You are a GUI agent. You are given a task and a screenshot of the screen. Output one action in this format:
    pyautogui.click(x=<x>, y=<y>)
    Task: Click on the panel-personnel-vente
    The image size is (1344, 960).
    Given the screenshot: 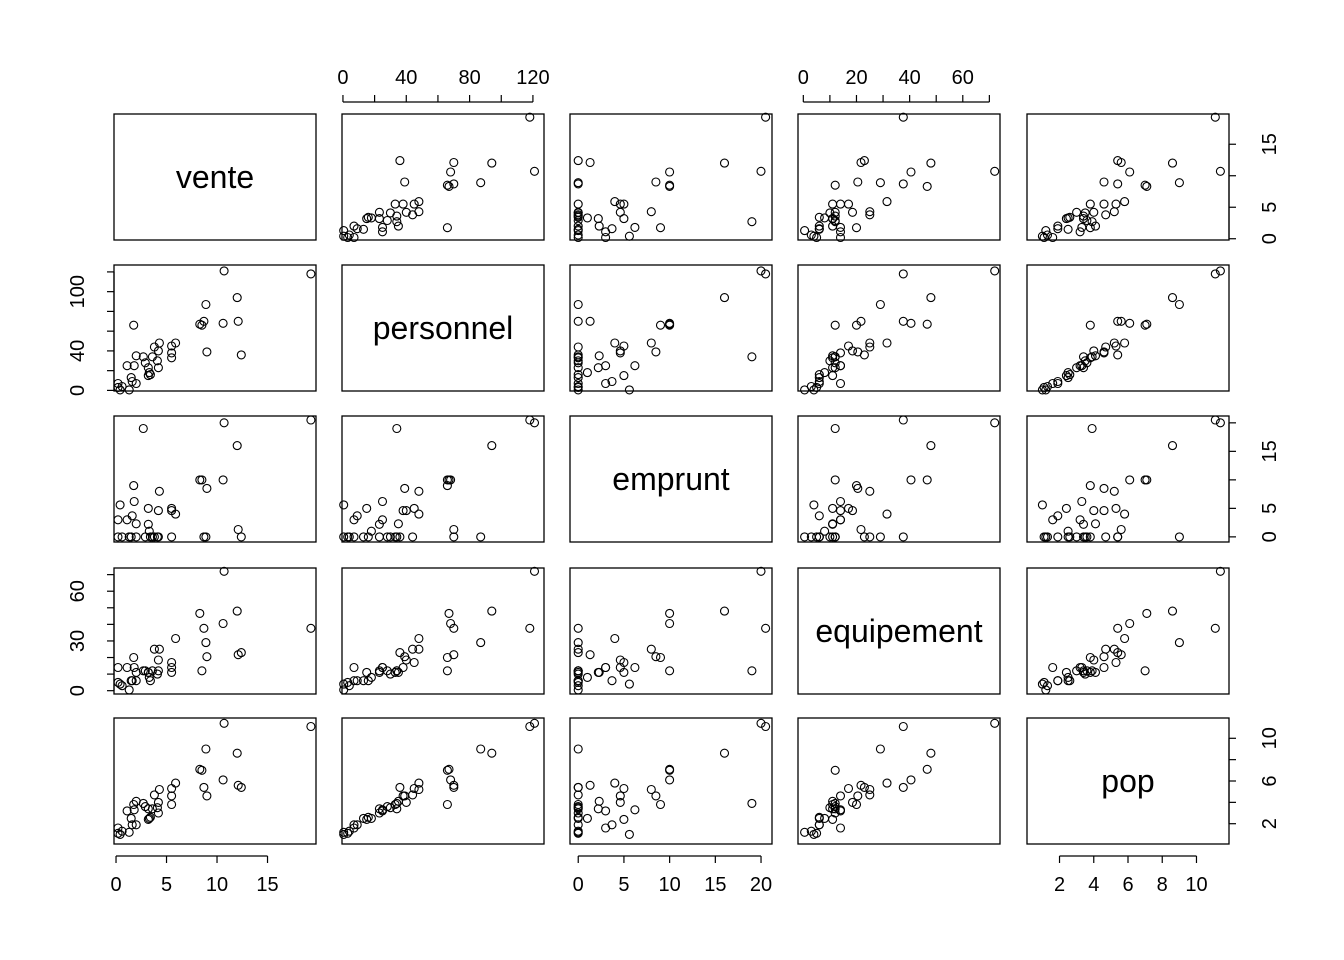 What is the action you would take?
    pyautogui.click(x=215, y=328)
    